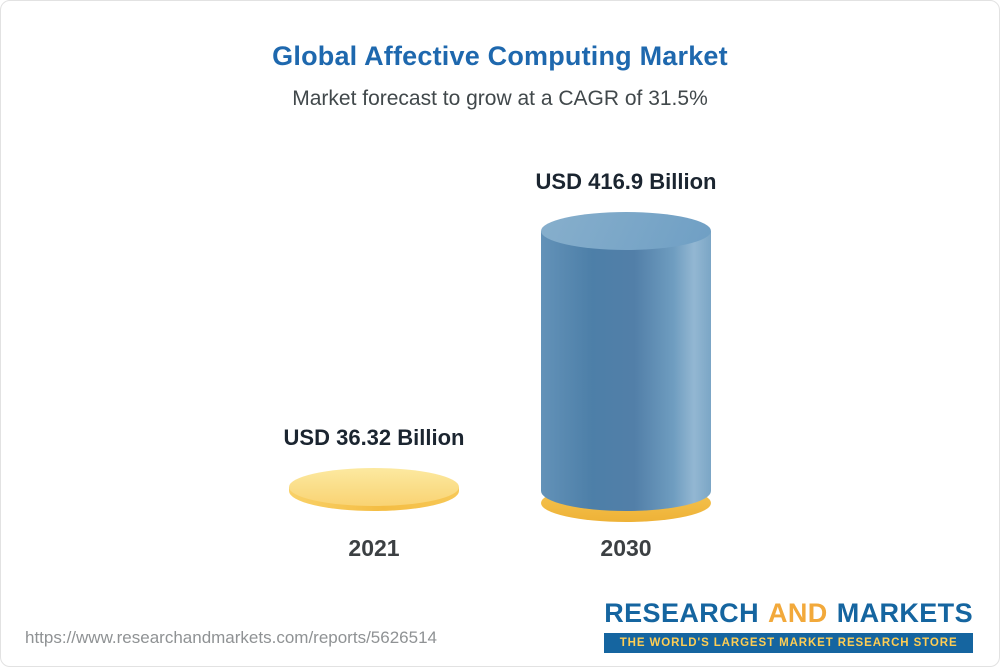  I want to click on bar-group-2030: USD 416.9 Billion 2030, so click(626, 365).